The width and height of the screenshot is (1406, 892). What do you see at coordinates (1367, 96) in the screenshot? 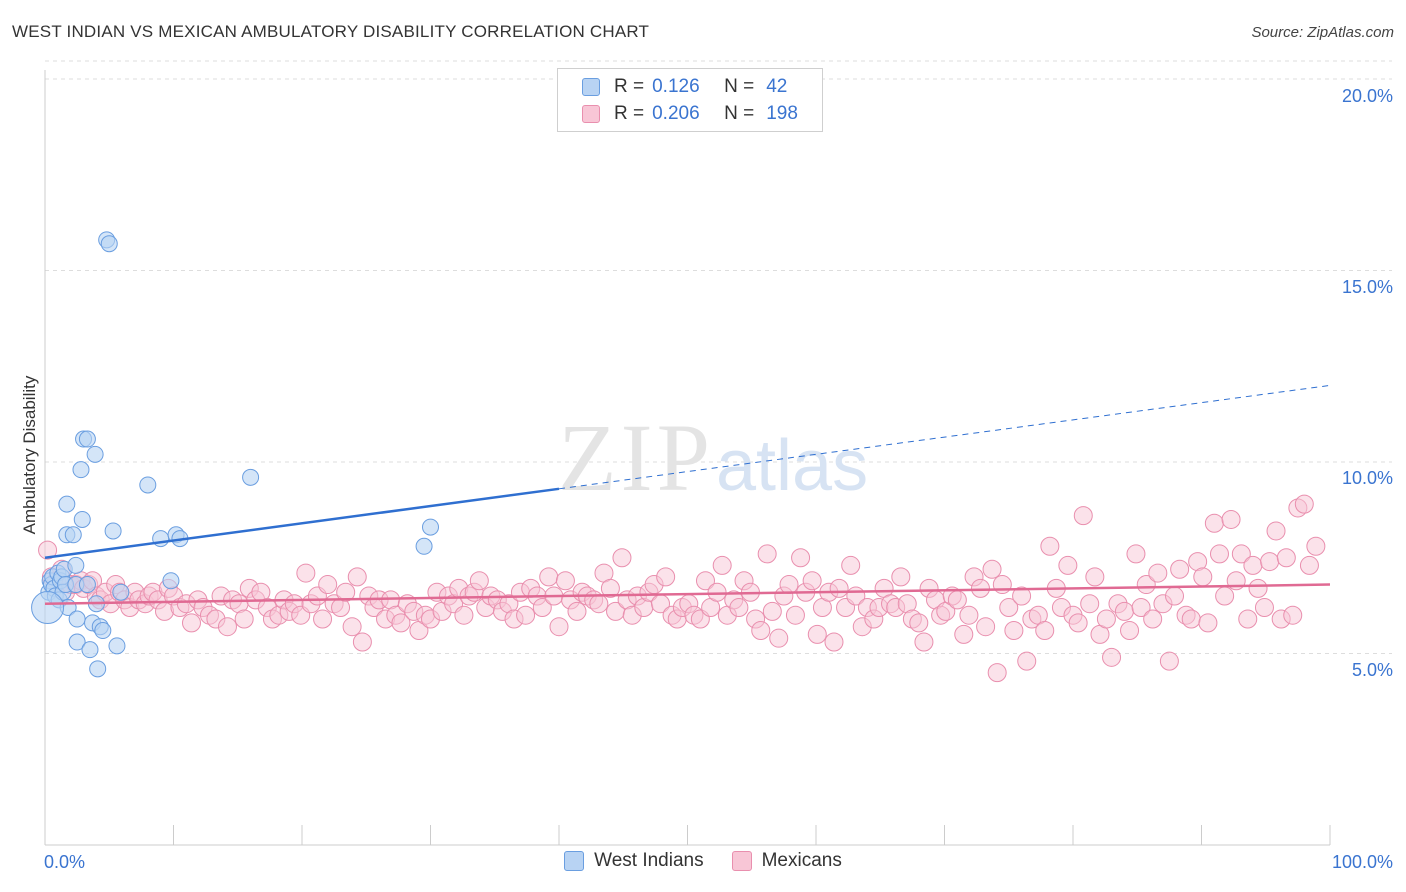
I see `y-tick-label: 20.0%` at bounding box center [1367, 96].